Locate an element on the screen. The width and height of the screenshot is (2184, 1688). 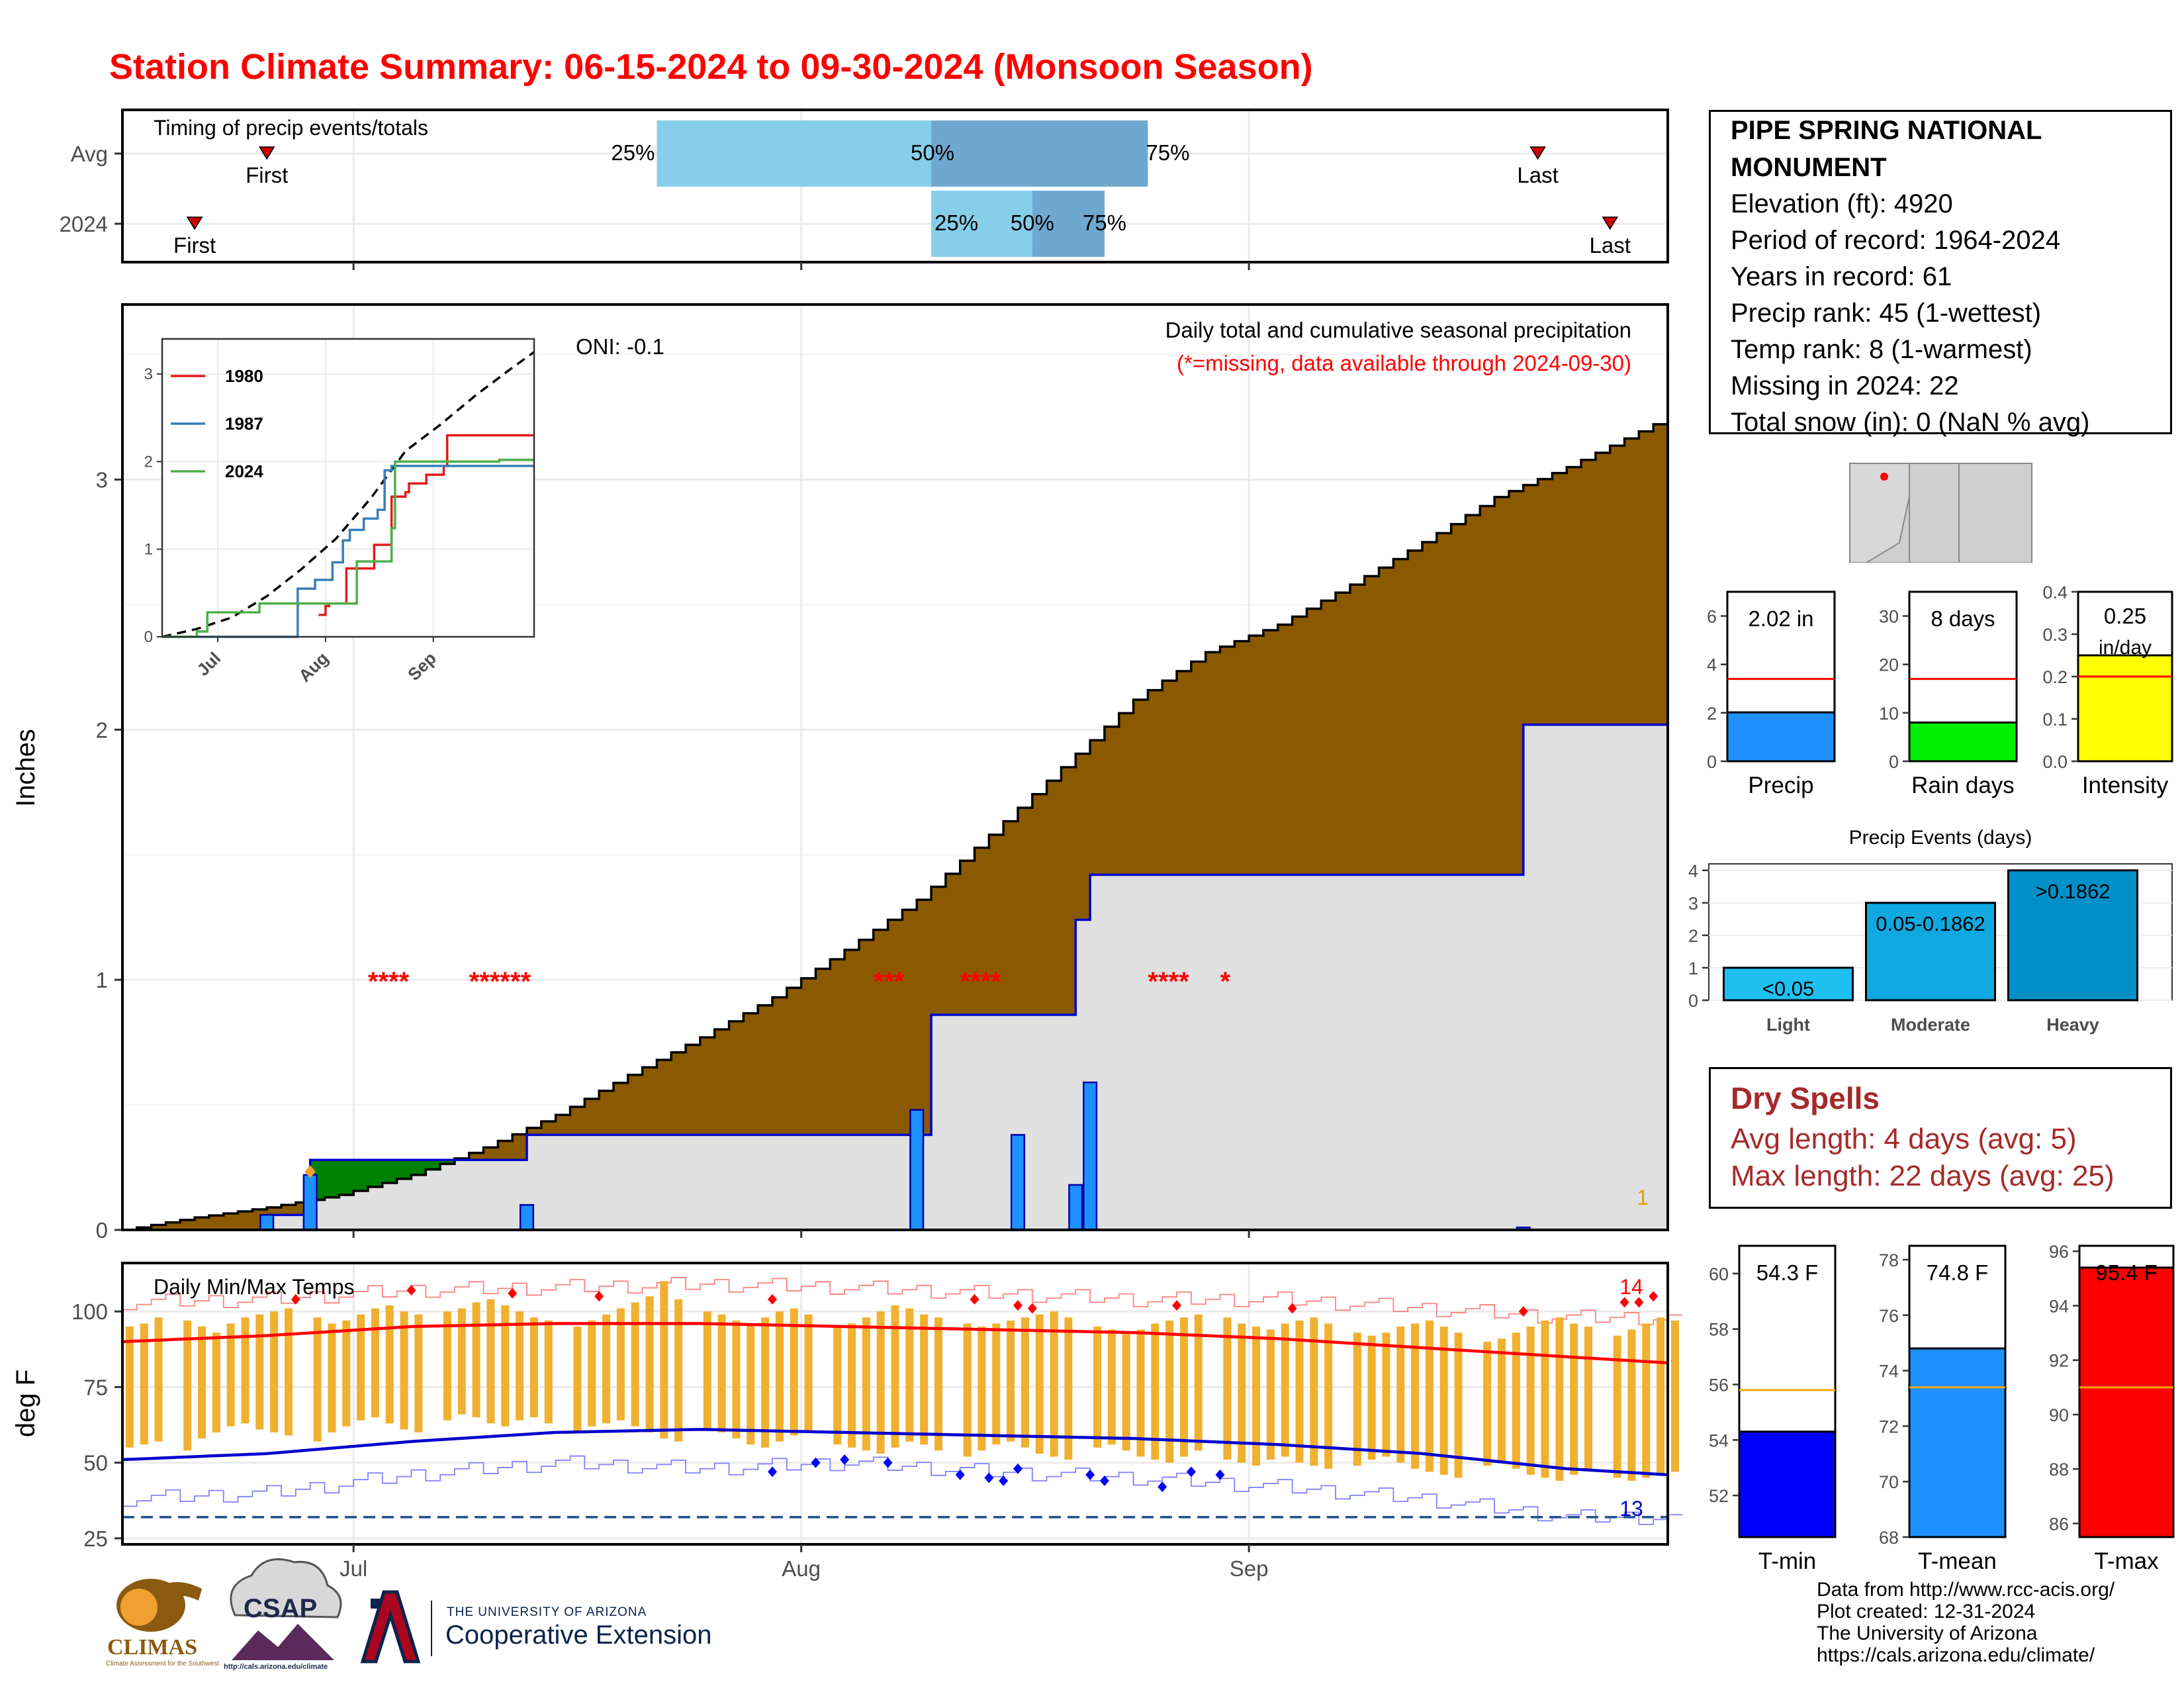
credit-data-source: Data from http://www.rcc-acis.org/ is located at coordinates (1966, 1590).